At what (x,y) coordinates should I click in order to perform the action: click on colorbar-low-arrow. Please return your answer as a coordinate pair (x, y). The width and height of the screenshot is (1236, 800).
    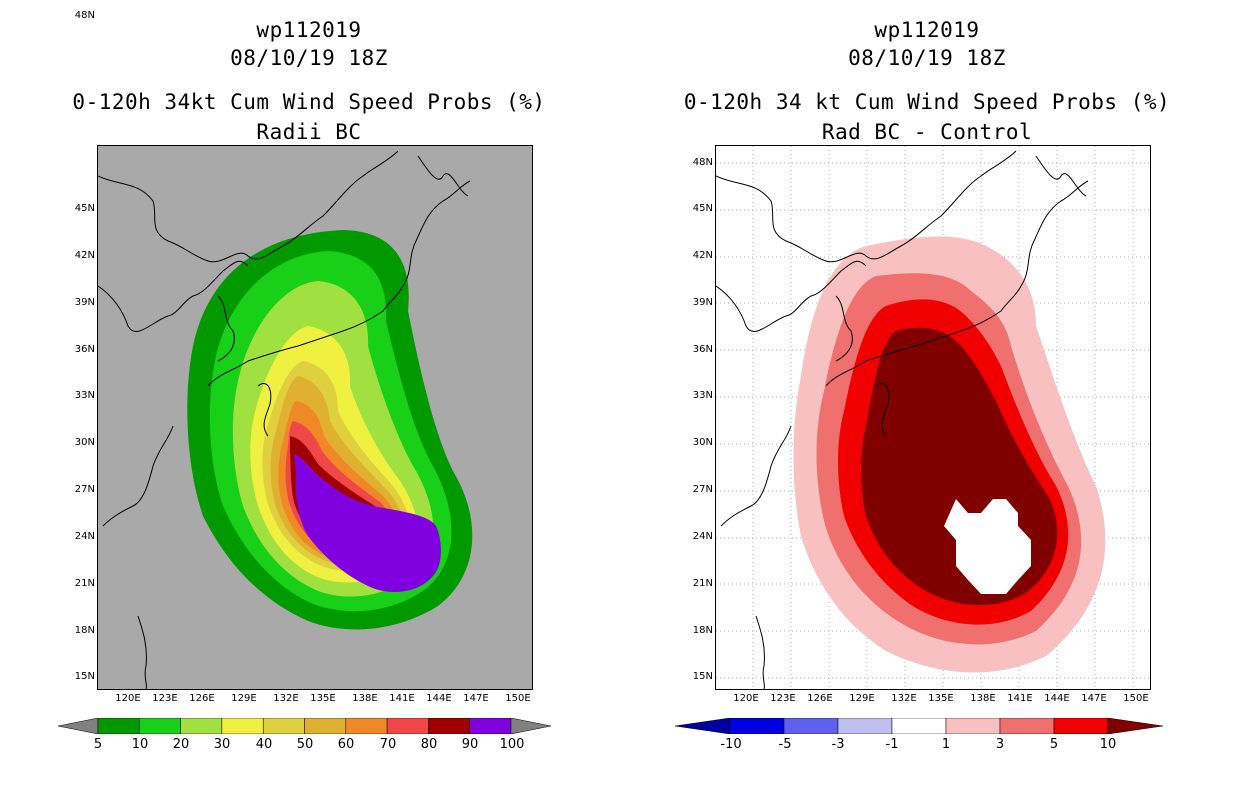
    Looking at the image, I should click on (703, 726).